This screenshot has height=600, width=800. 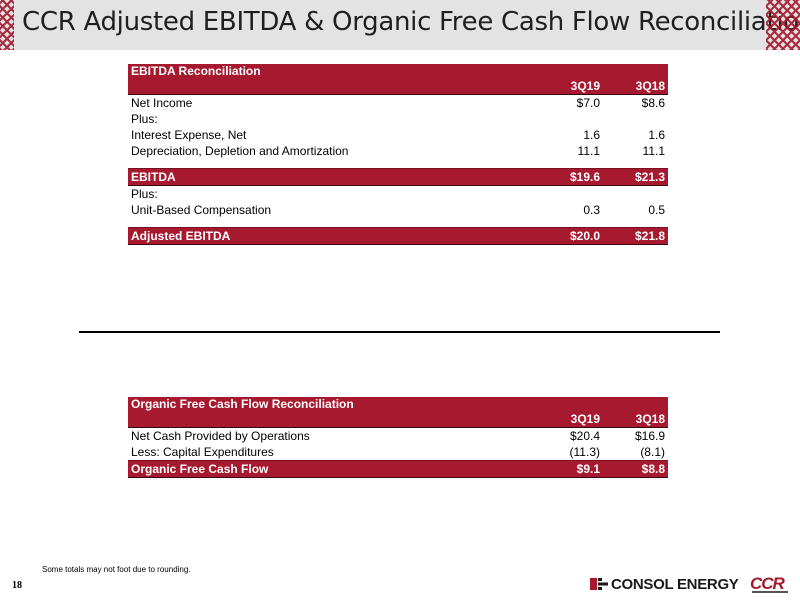 What do you see at coordinates (675, 584) in the screenshot?
I see `consol-logo-text: CONSOL ENERGY` at bounding box center [675, 584].